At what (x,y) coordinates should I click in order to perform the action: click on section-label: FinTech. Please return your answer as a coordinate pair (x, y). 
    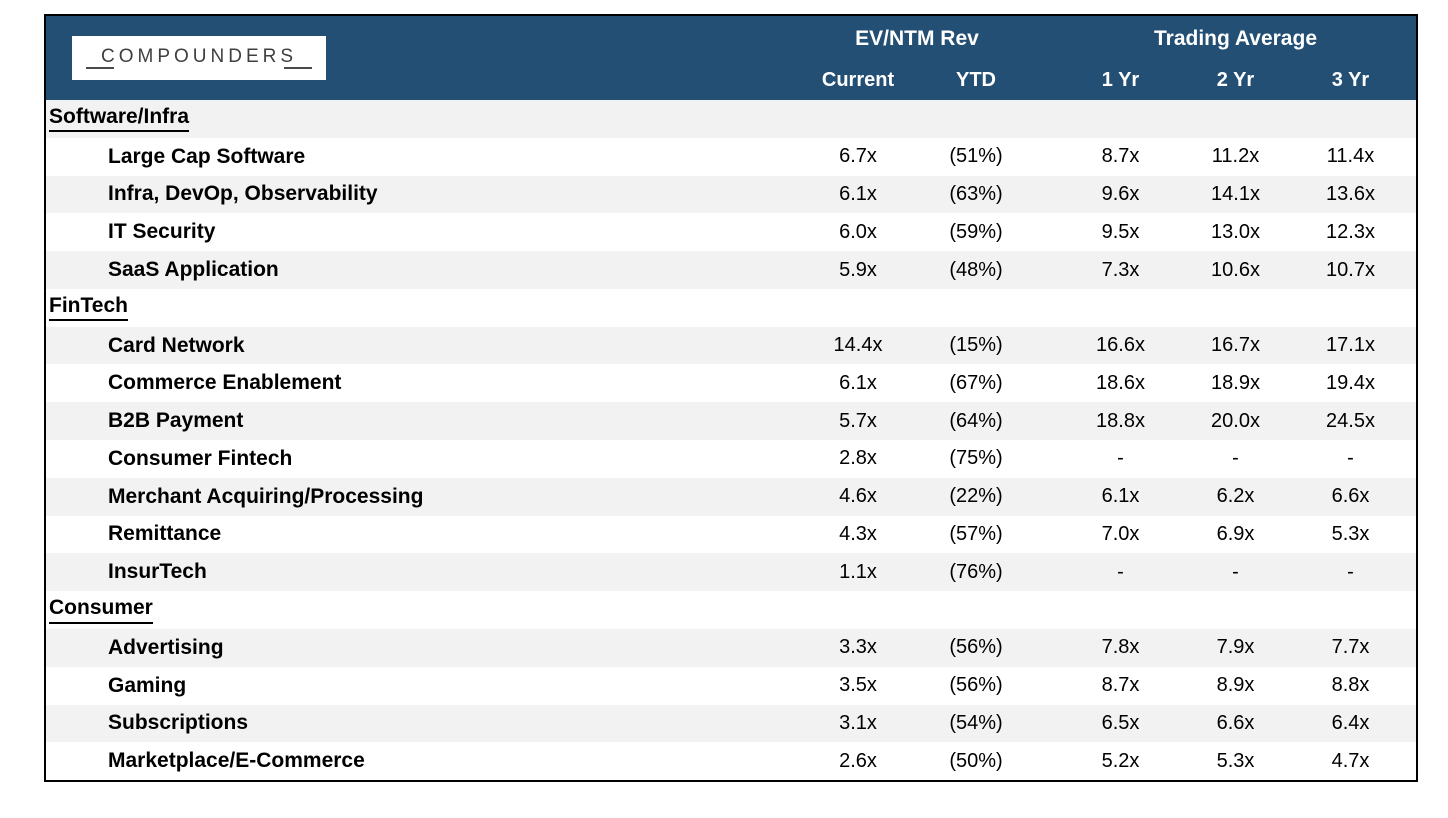
    Looking at the image, I should click on (88, 308).